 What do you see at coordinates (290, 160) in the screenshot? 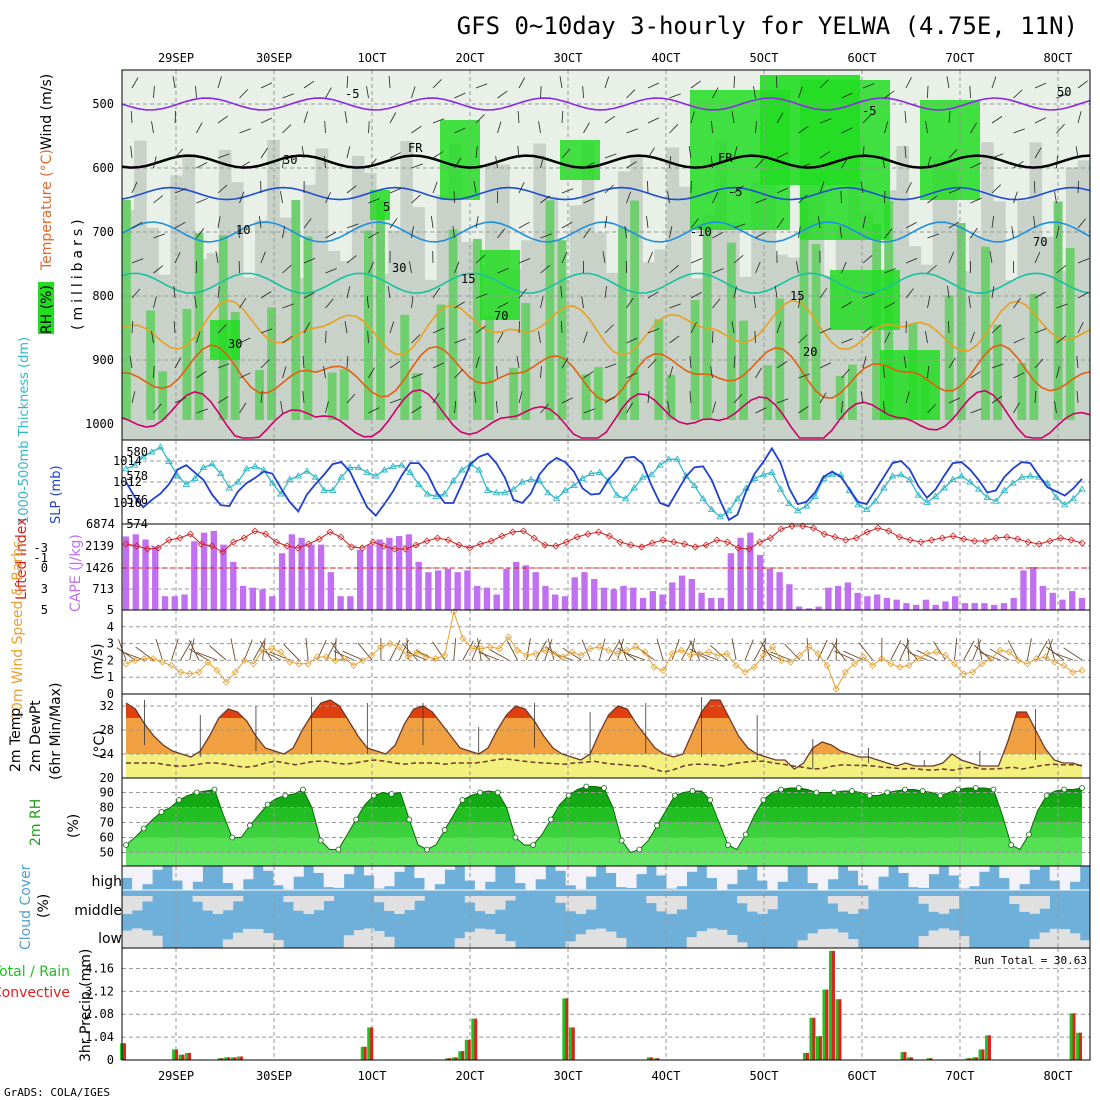
I see `contour-label: 30` at bounding box center [290, 160].